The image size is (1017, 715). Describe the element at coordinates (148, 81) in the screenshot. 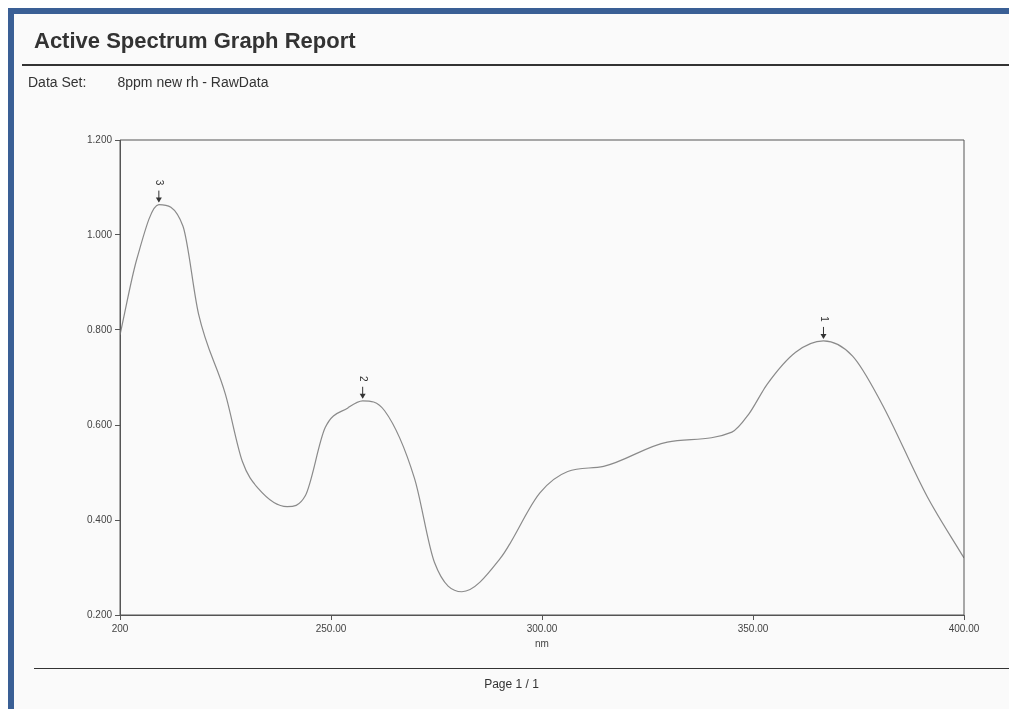

I see `chart-subtitle: Data Set: 8ppm new rh - RawData` at that location.